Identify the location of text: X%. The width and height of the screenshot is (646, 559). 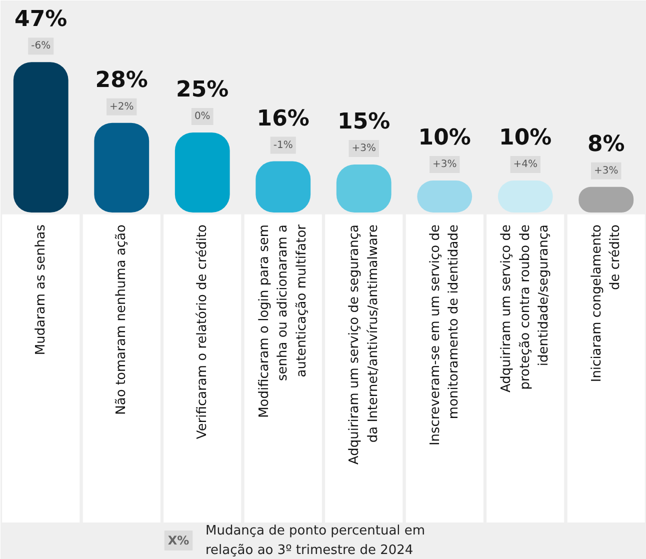
(179, 541).